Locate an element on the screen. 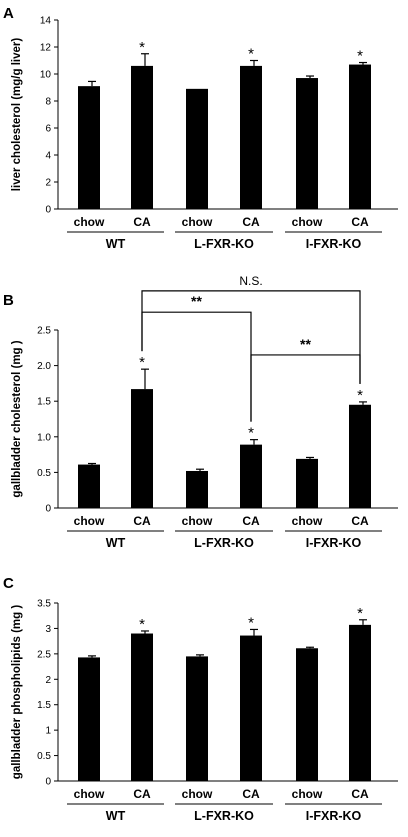 The image size is (408, 837). y-tick-label: 6 is located at coordinates (48, 129).